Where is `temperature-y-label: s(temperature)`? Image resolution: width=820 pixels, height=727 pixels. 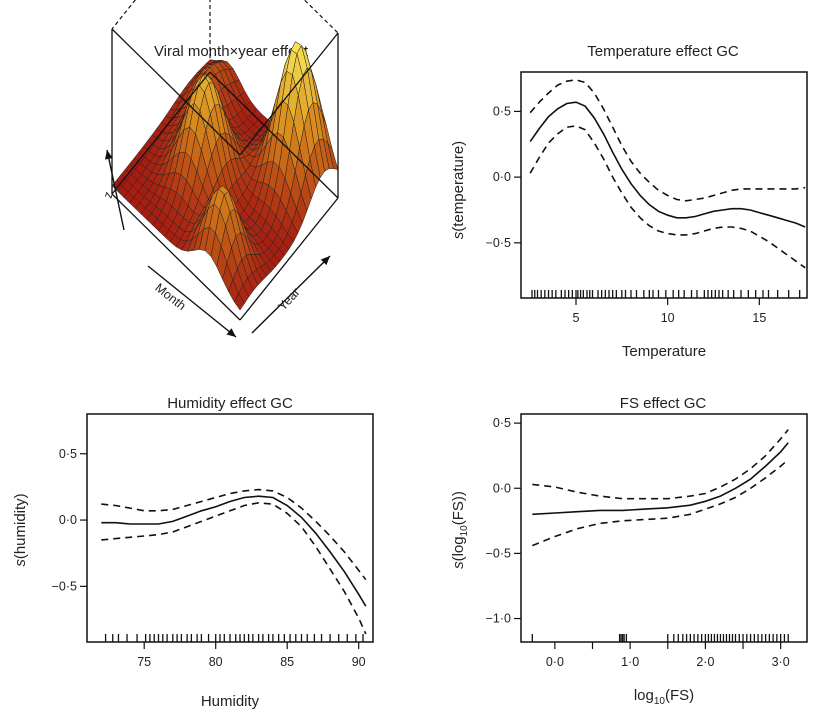
temperature-y-label: s(temperature) is located at coordinates (458, 190).